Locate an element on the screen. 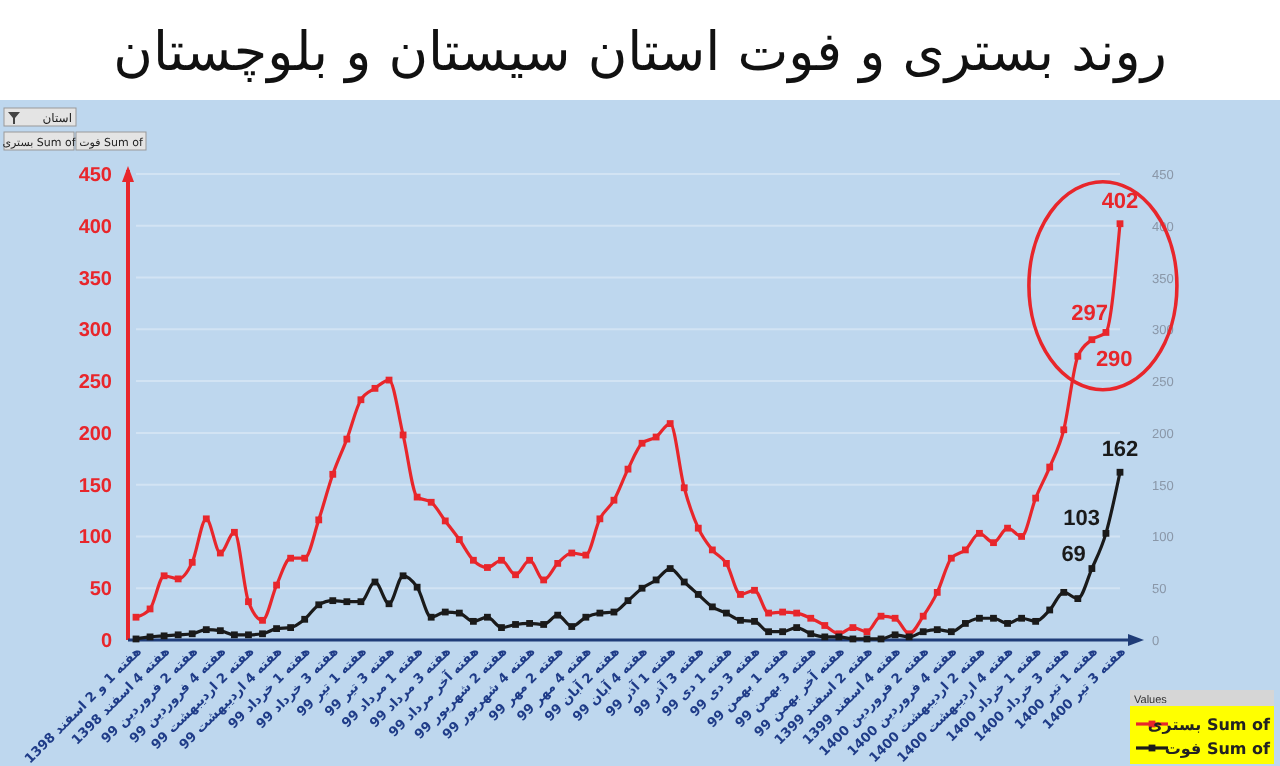 The height and width of the screenshot is (766, 1280). y-tick-label: 350 is located at coordinates (95, 279).